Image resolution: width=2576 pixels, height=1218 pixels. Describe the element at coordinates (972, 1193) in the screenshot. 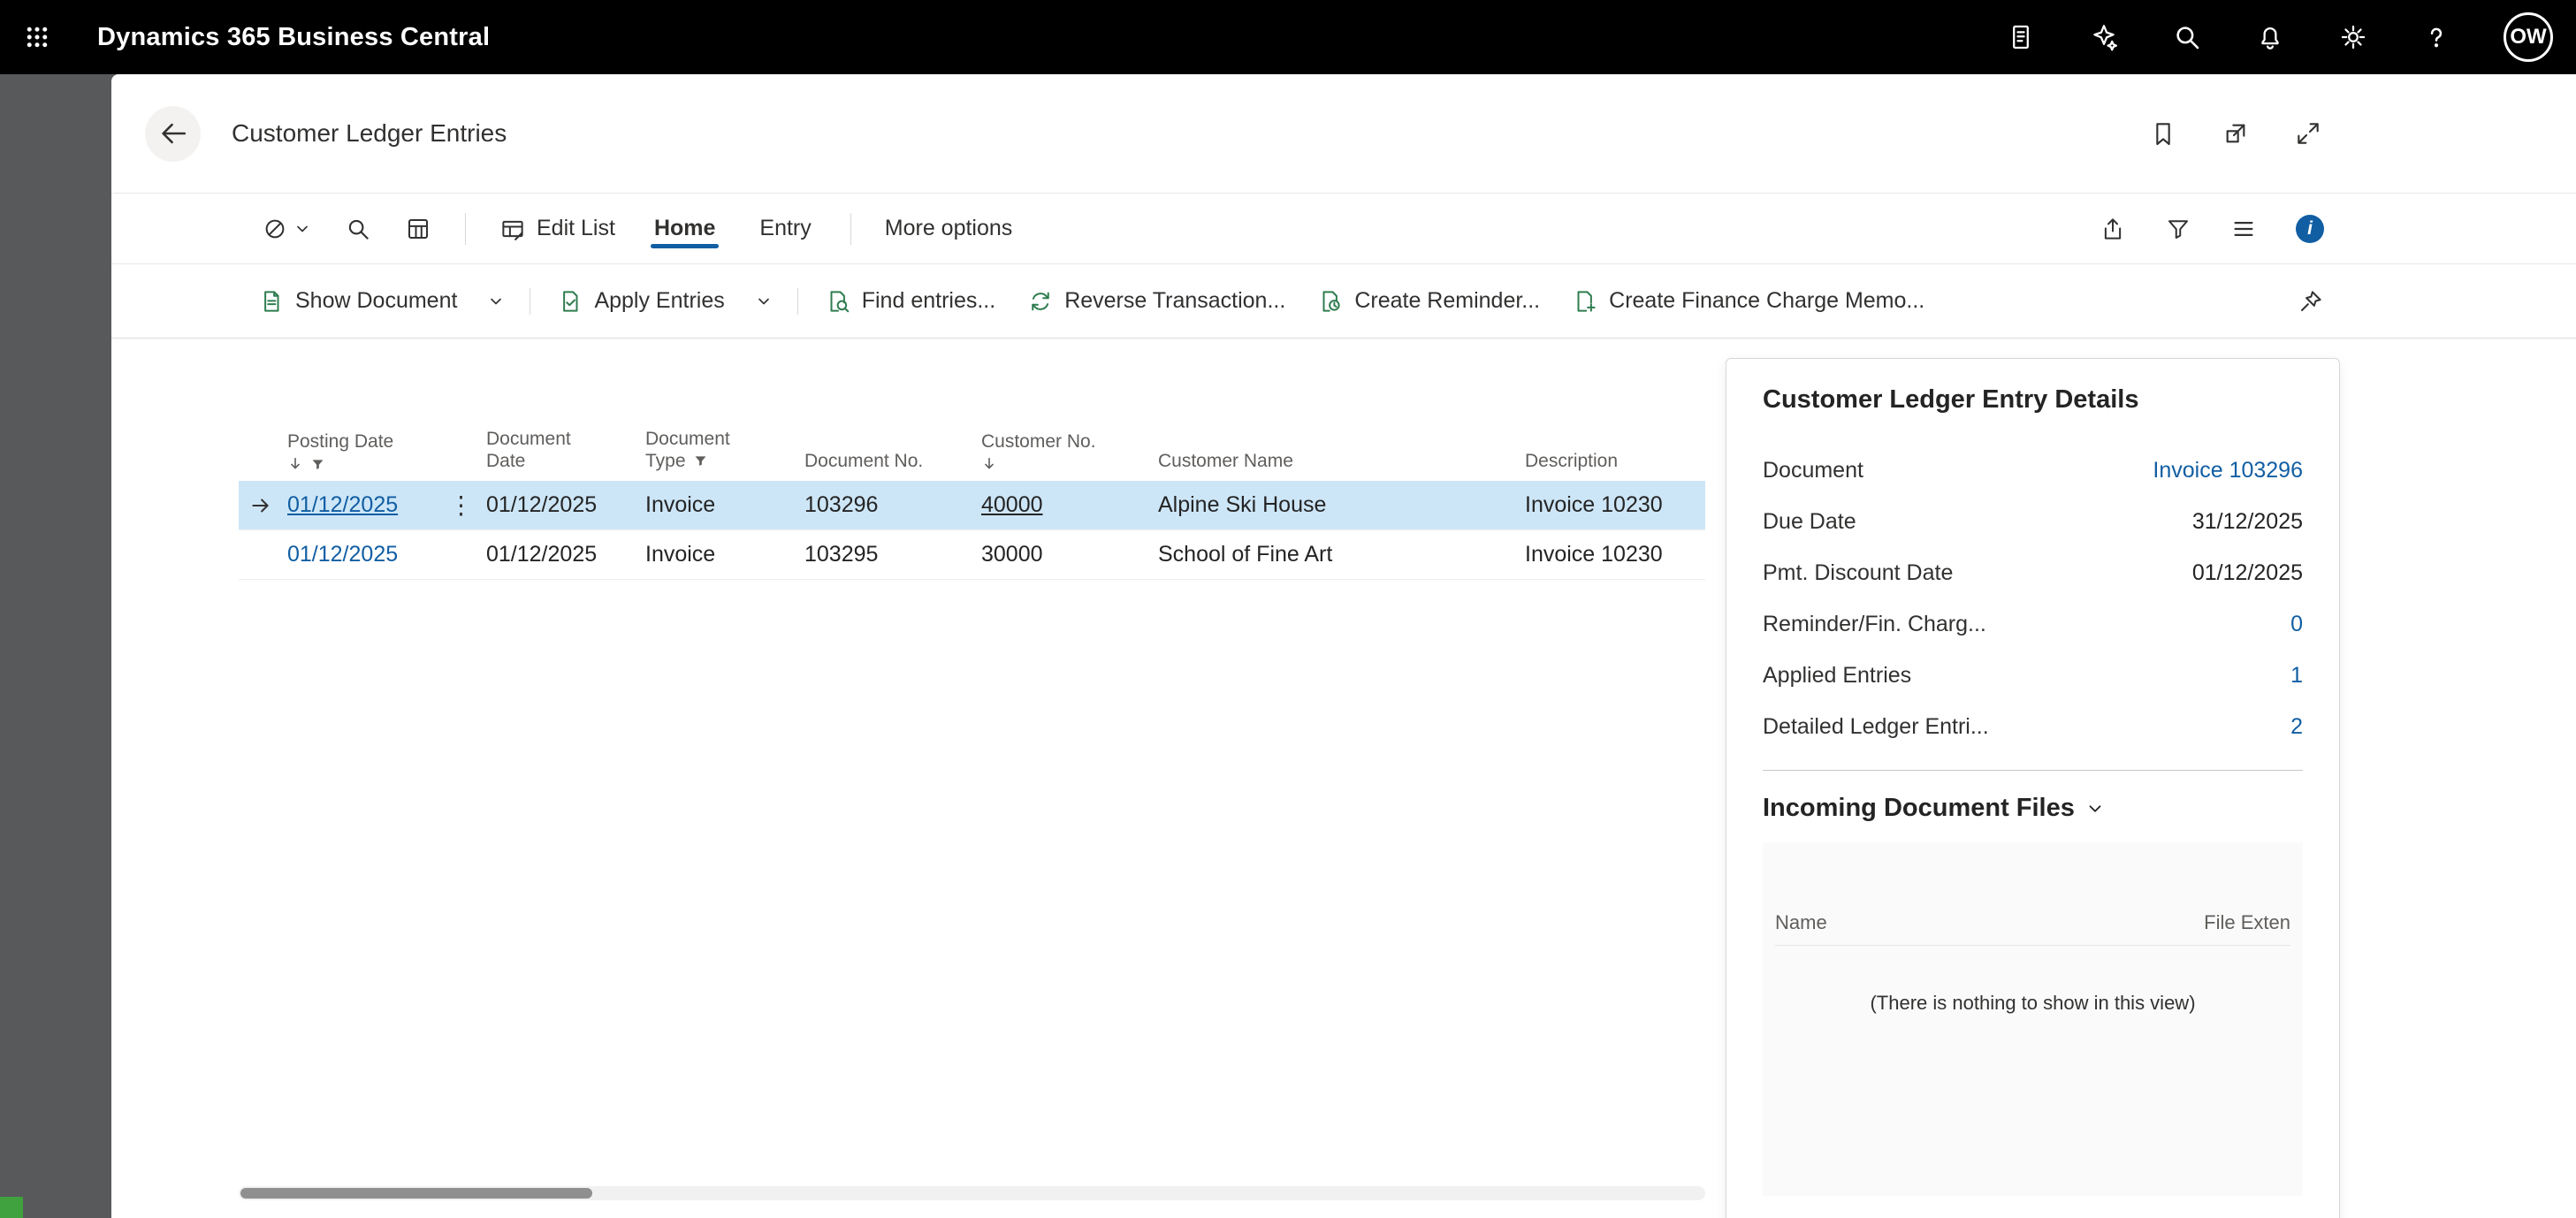

I see `horizontal-scrollbar` at that location.